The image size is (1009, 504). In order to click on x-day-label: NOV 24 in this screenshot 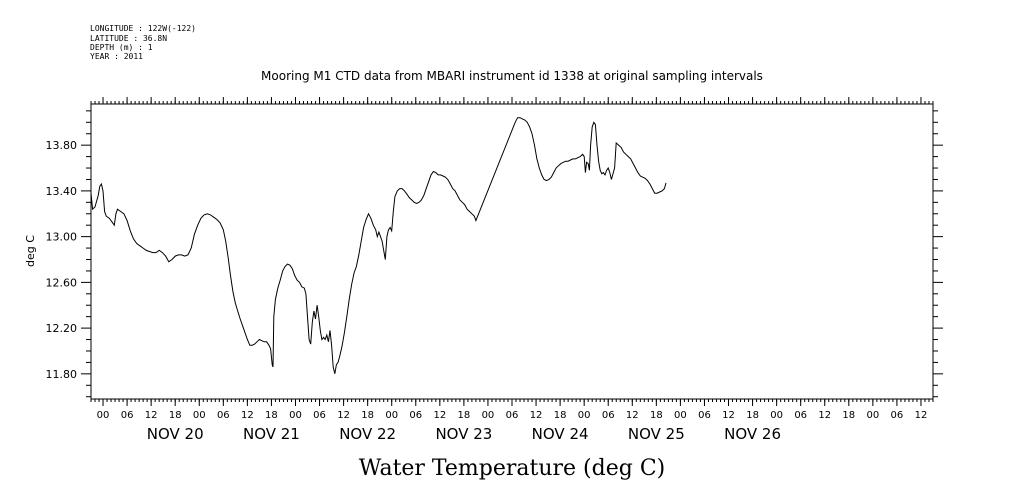, I will do `click(560, 434)`.